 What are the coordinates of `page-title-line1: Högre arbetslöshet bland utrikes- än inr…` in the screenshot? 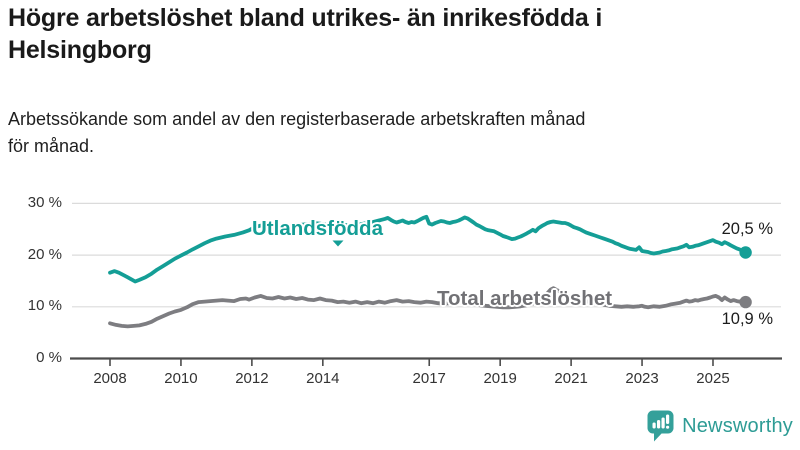 It's located at (305, 18).